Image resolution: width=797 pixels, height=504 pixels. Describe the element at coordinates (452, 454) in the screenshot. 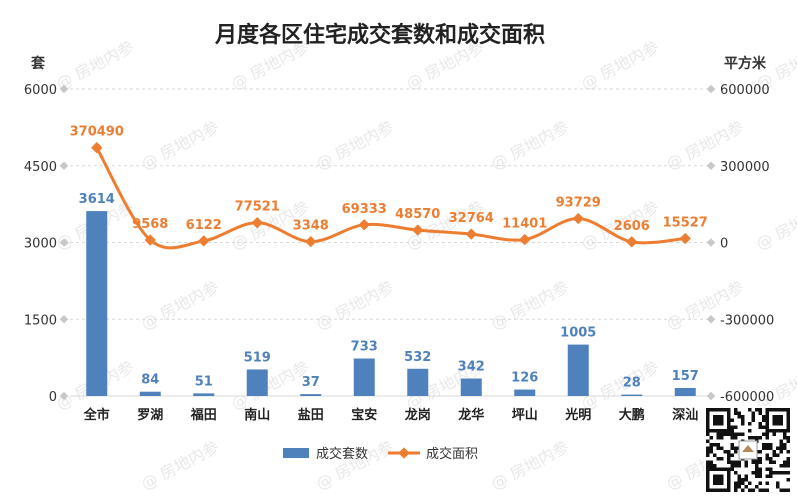

I see `legend-label-line: 成交面积` at that location.